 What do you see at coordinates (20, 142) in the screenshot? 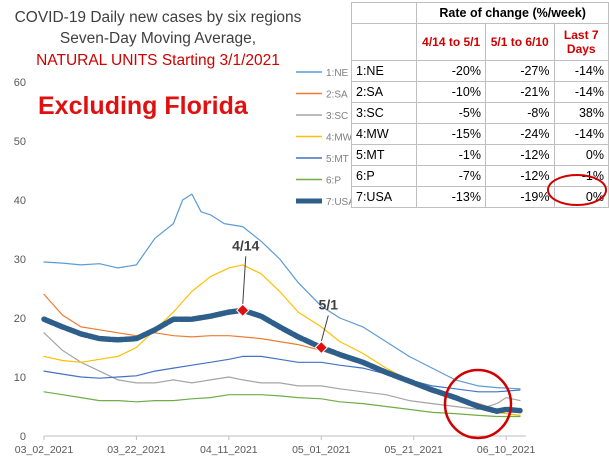
I see `y-tick-label: 50` at bounding box center [20, 142].